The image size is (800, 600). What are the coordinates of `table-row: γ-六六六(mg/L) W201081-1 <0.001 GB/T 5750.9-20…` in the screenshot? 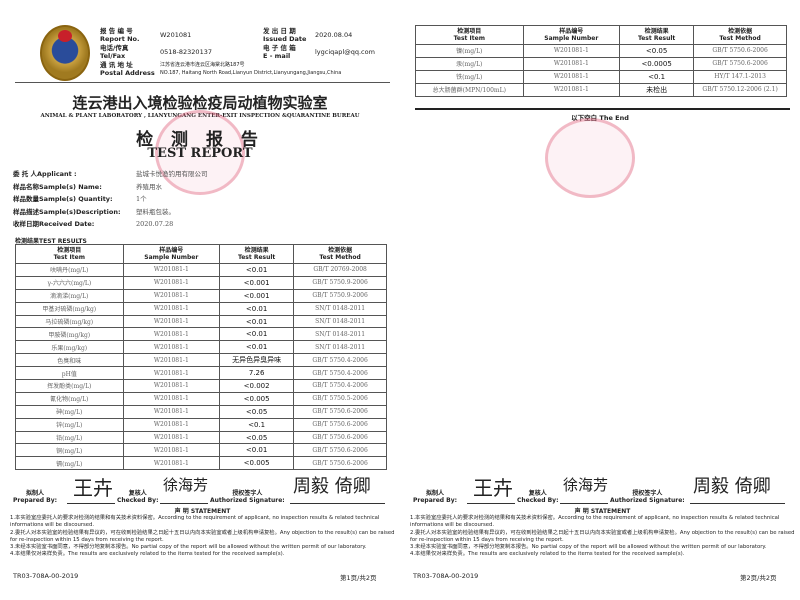 It's located at (201, 282).